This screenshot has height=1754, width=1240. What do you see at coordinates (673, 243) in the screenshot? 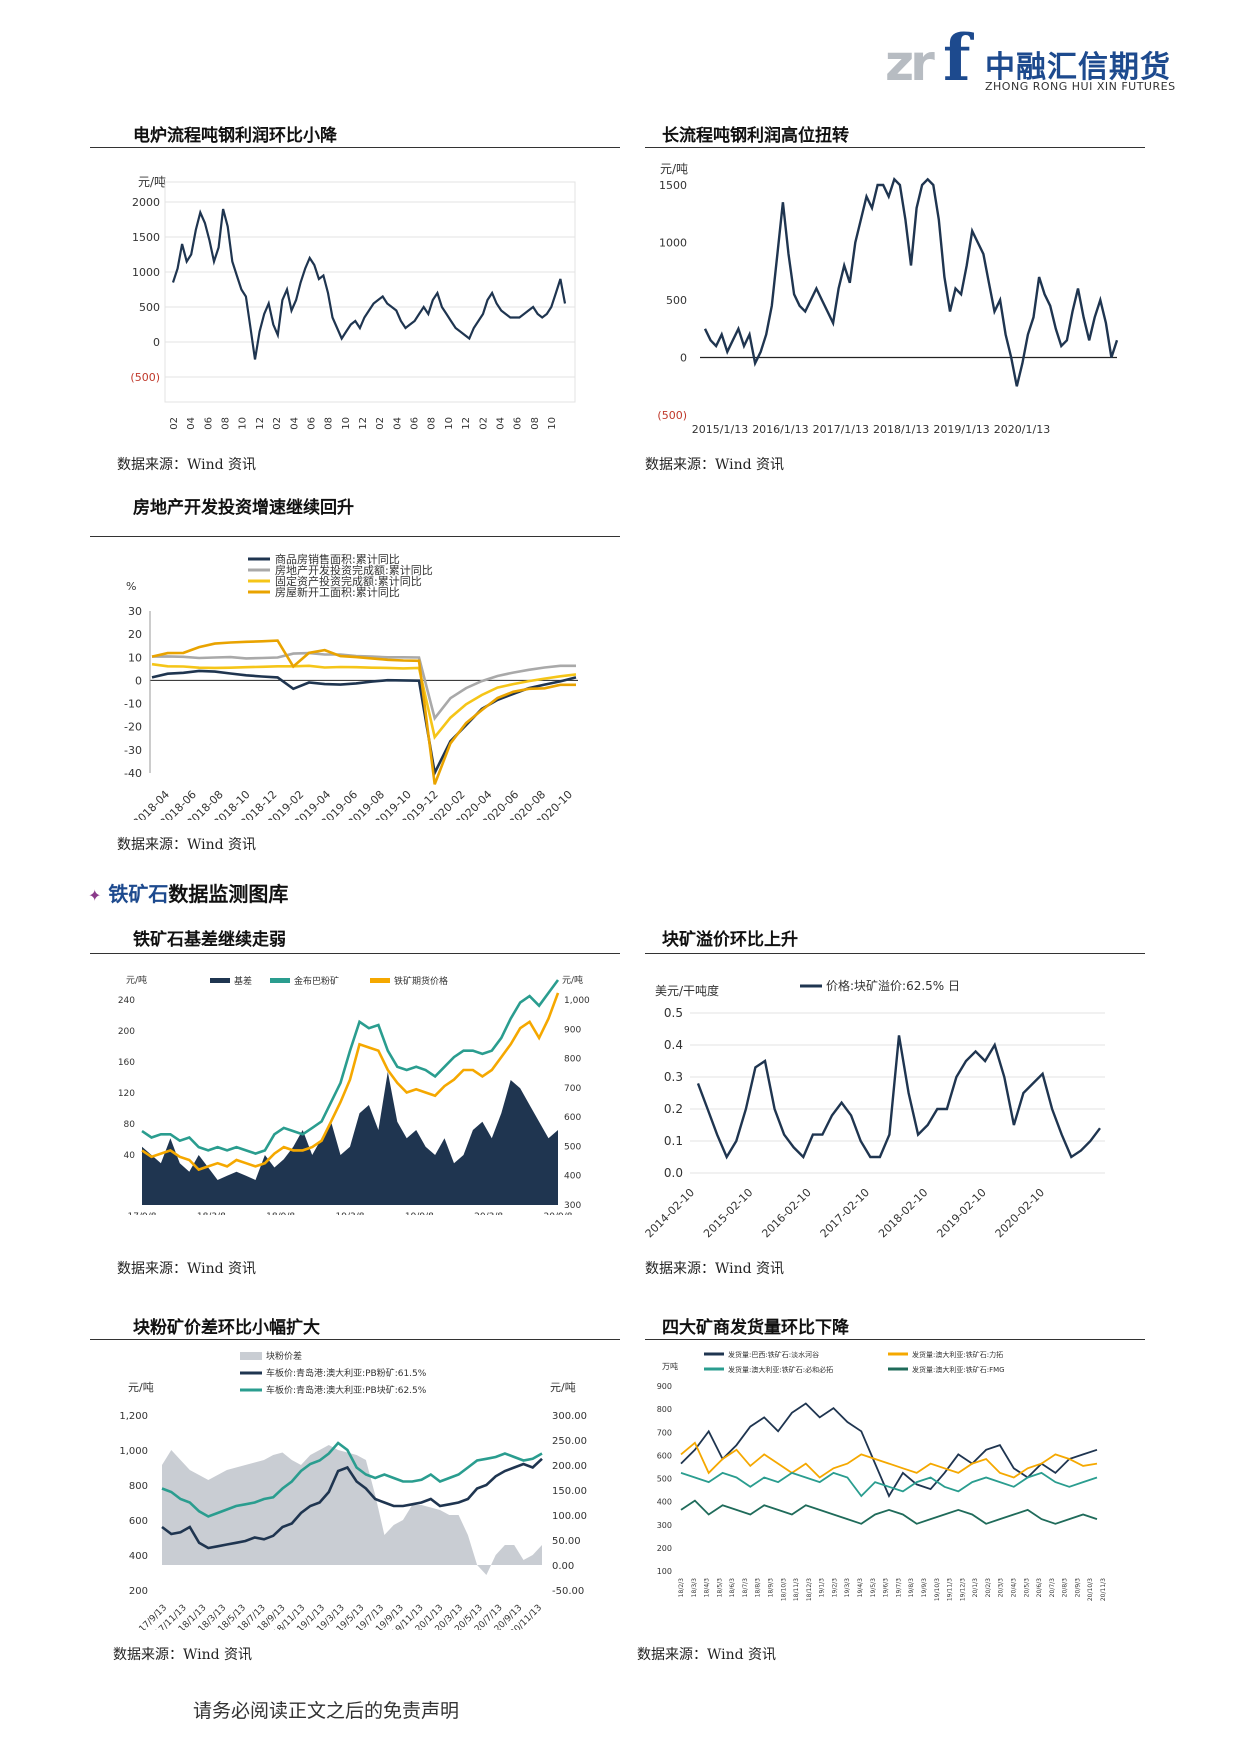
I see `y-tick-label: 1000` at bounding box center [673, 243].